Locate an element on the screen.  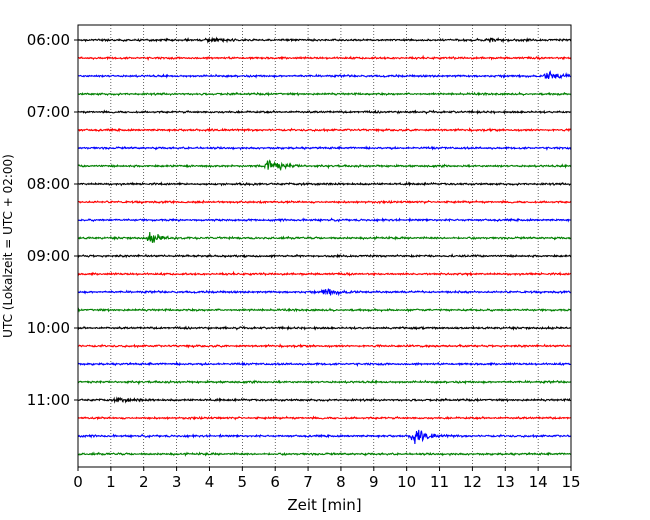
x-tick-label: 9 is located at coordinates (374, 482).